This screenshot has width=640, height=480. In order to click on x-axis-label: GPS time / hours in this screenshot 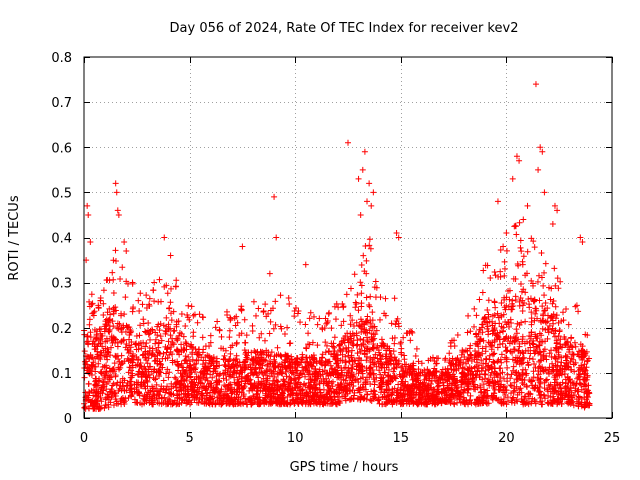, I will do `click(344, 467)`.